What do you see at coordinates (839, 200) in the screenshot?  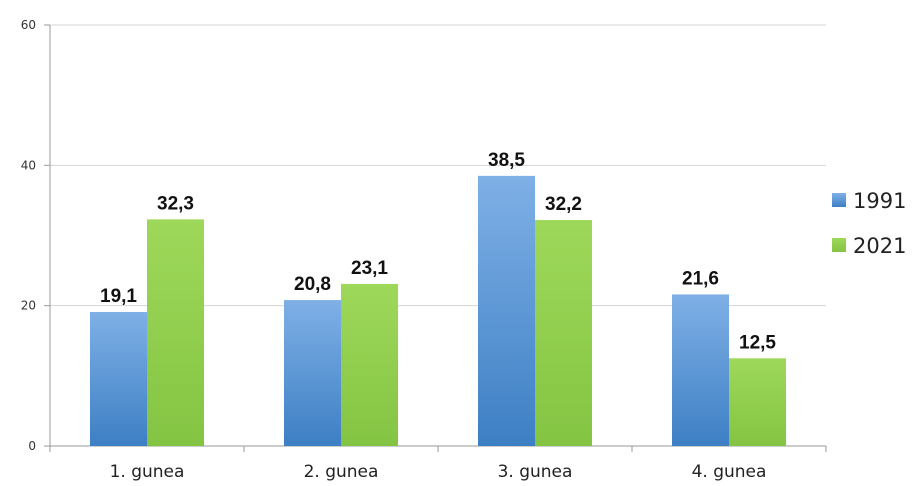 I see `legend-swatch-1991` at bounding box center [839, 200].